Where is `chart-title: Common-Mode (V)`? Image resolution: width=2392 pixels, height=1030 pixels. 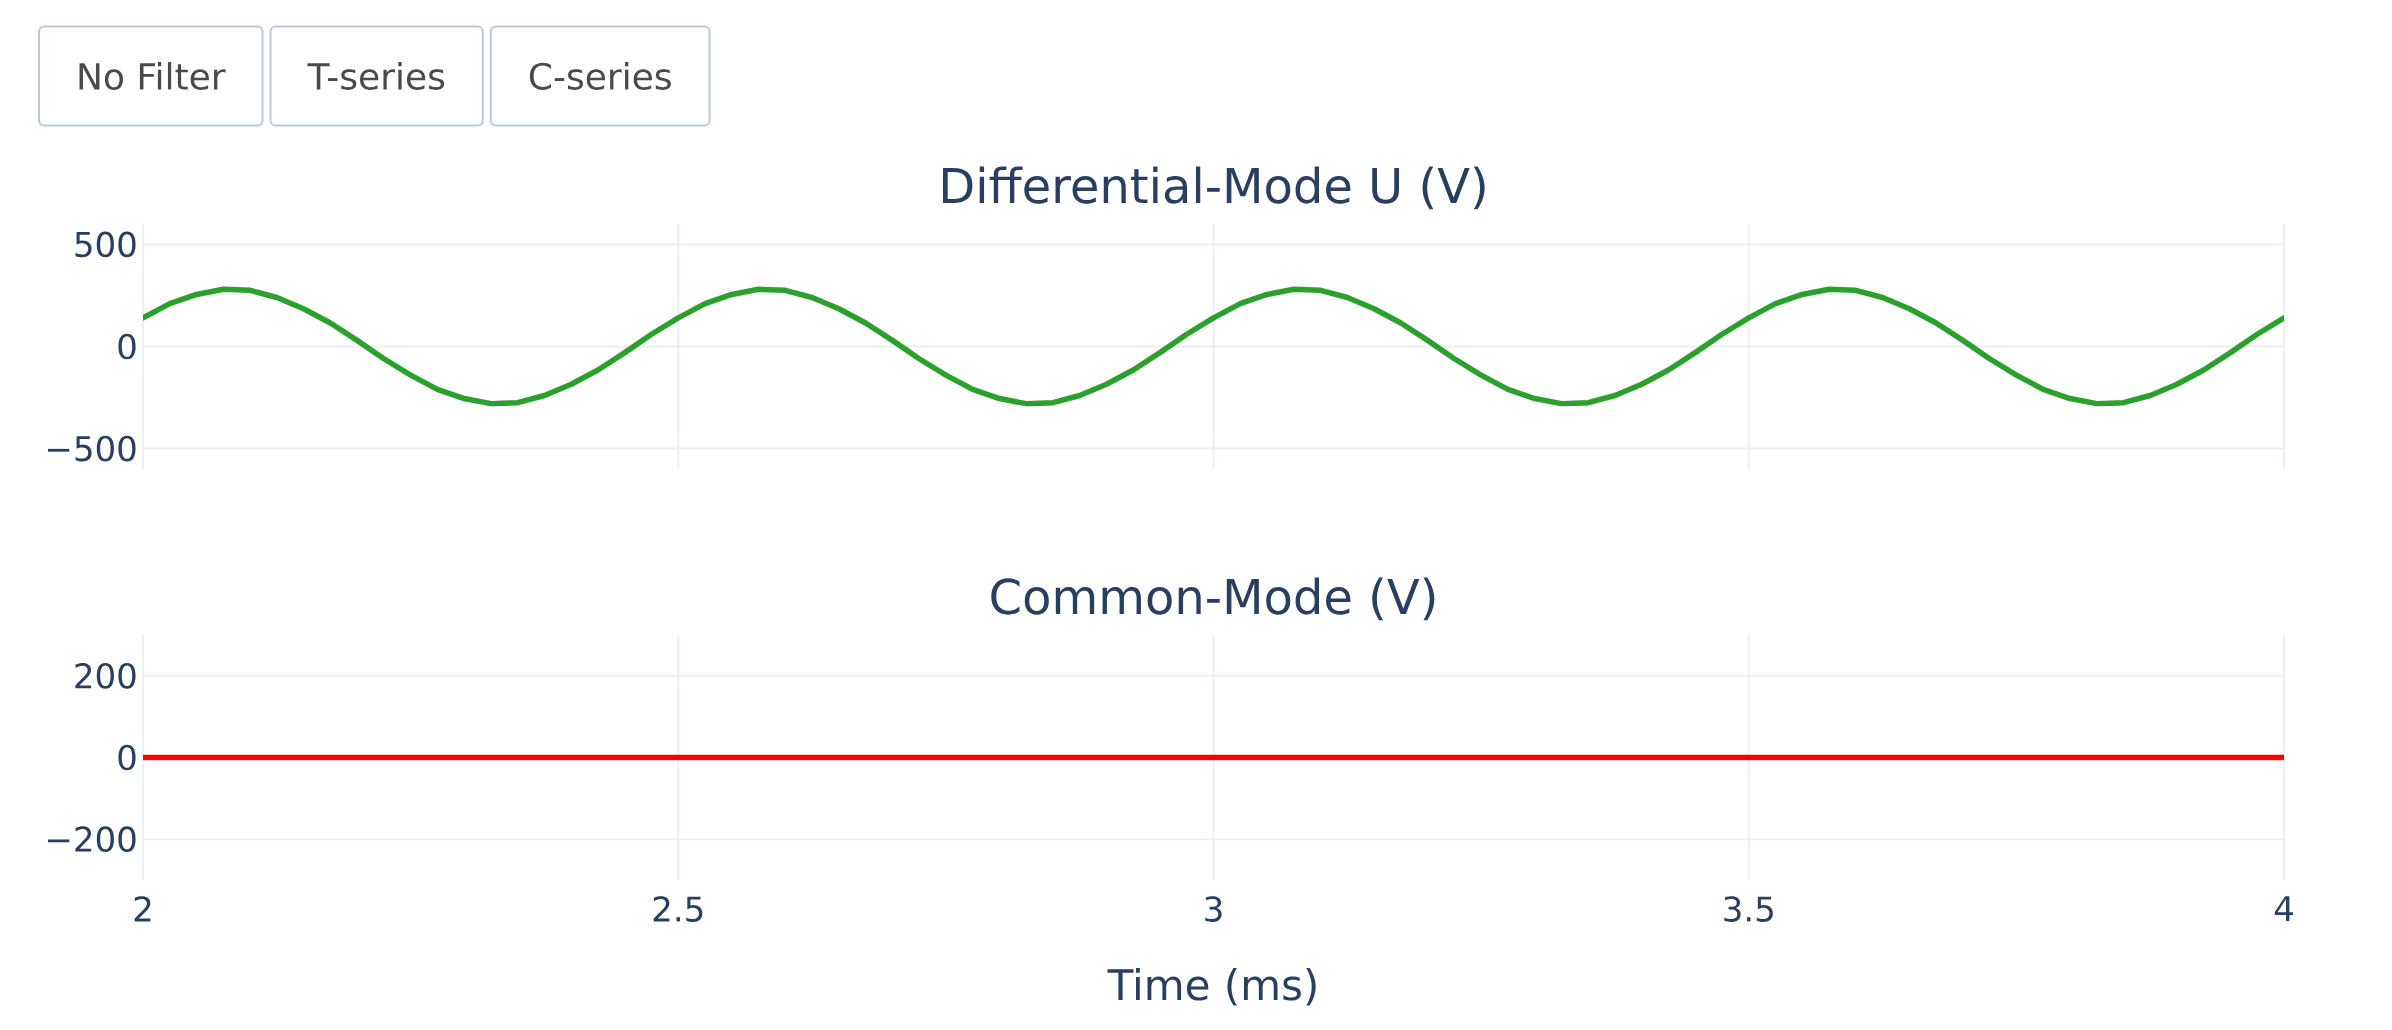
chart-title: Common-Mode (V) is located at coordinates (1213, 599).